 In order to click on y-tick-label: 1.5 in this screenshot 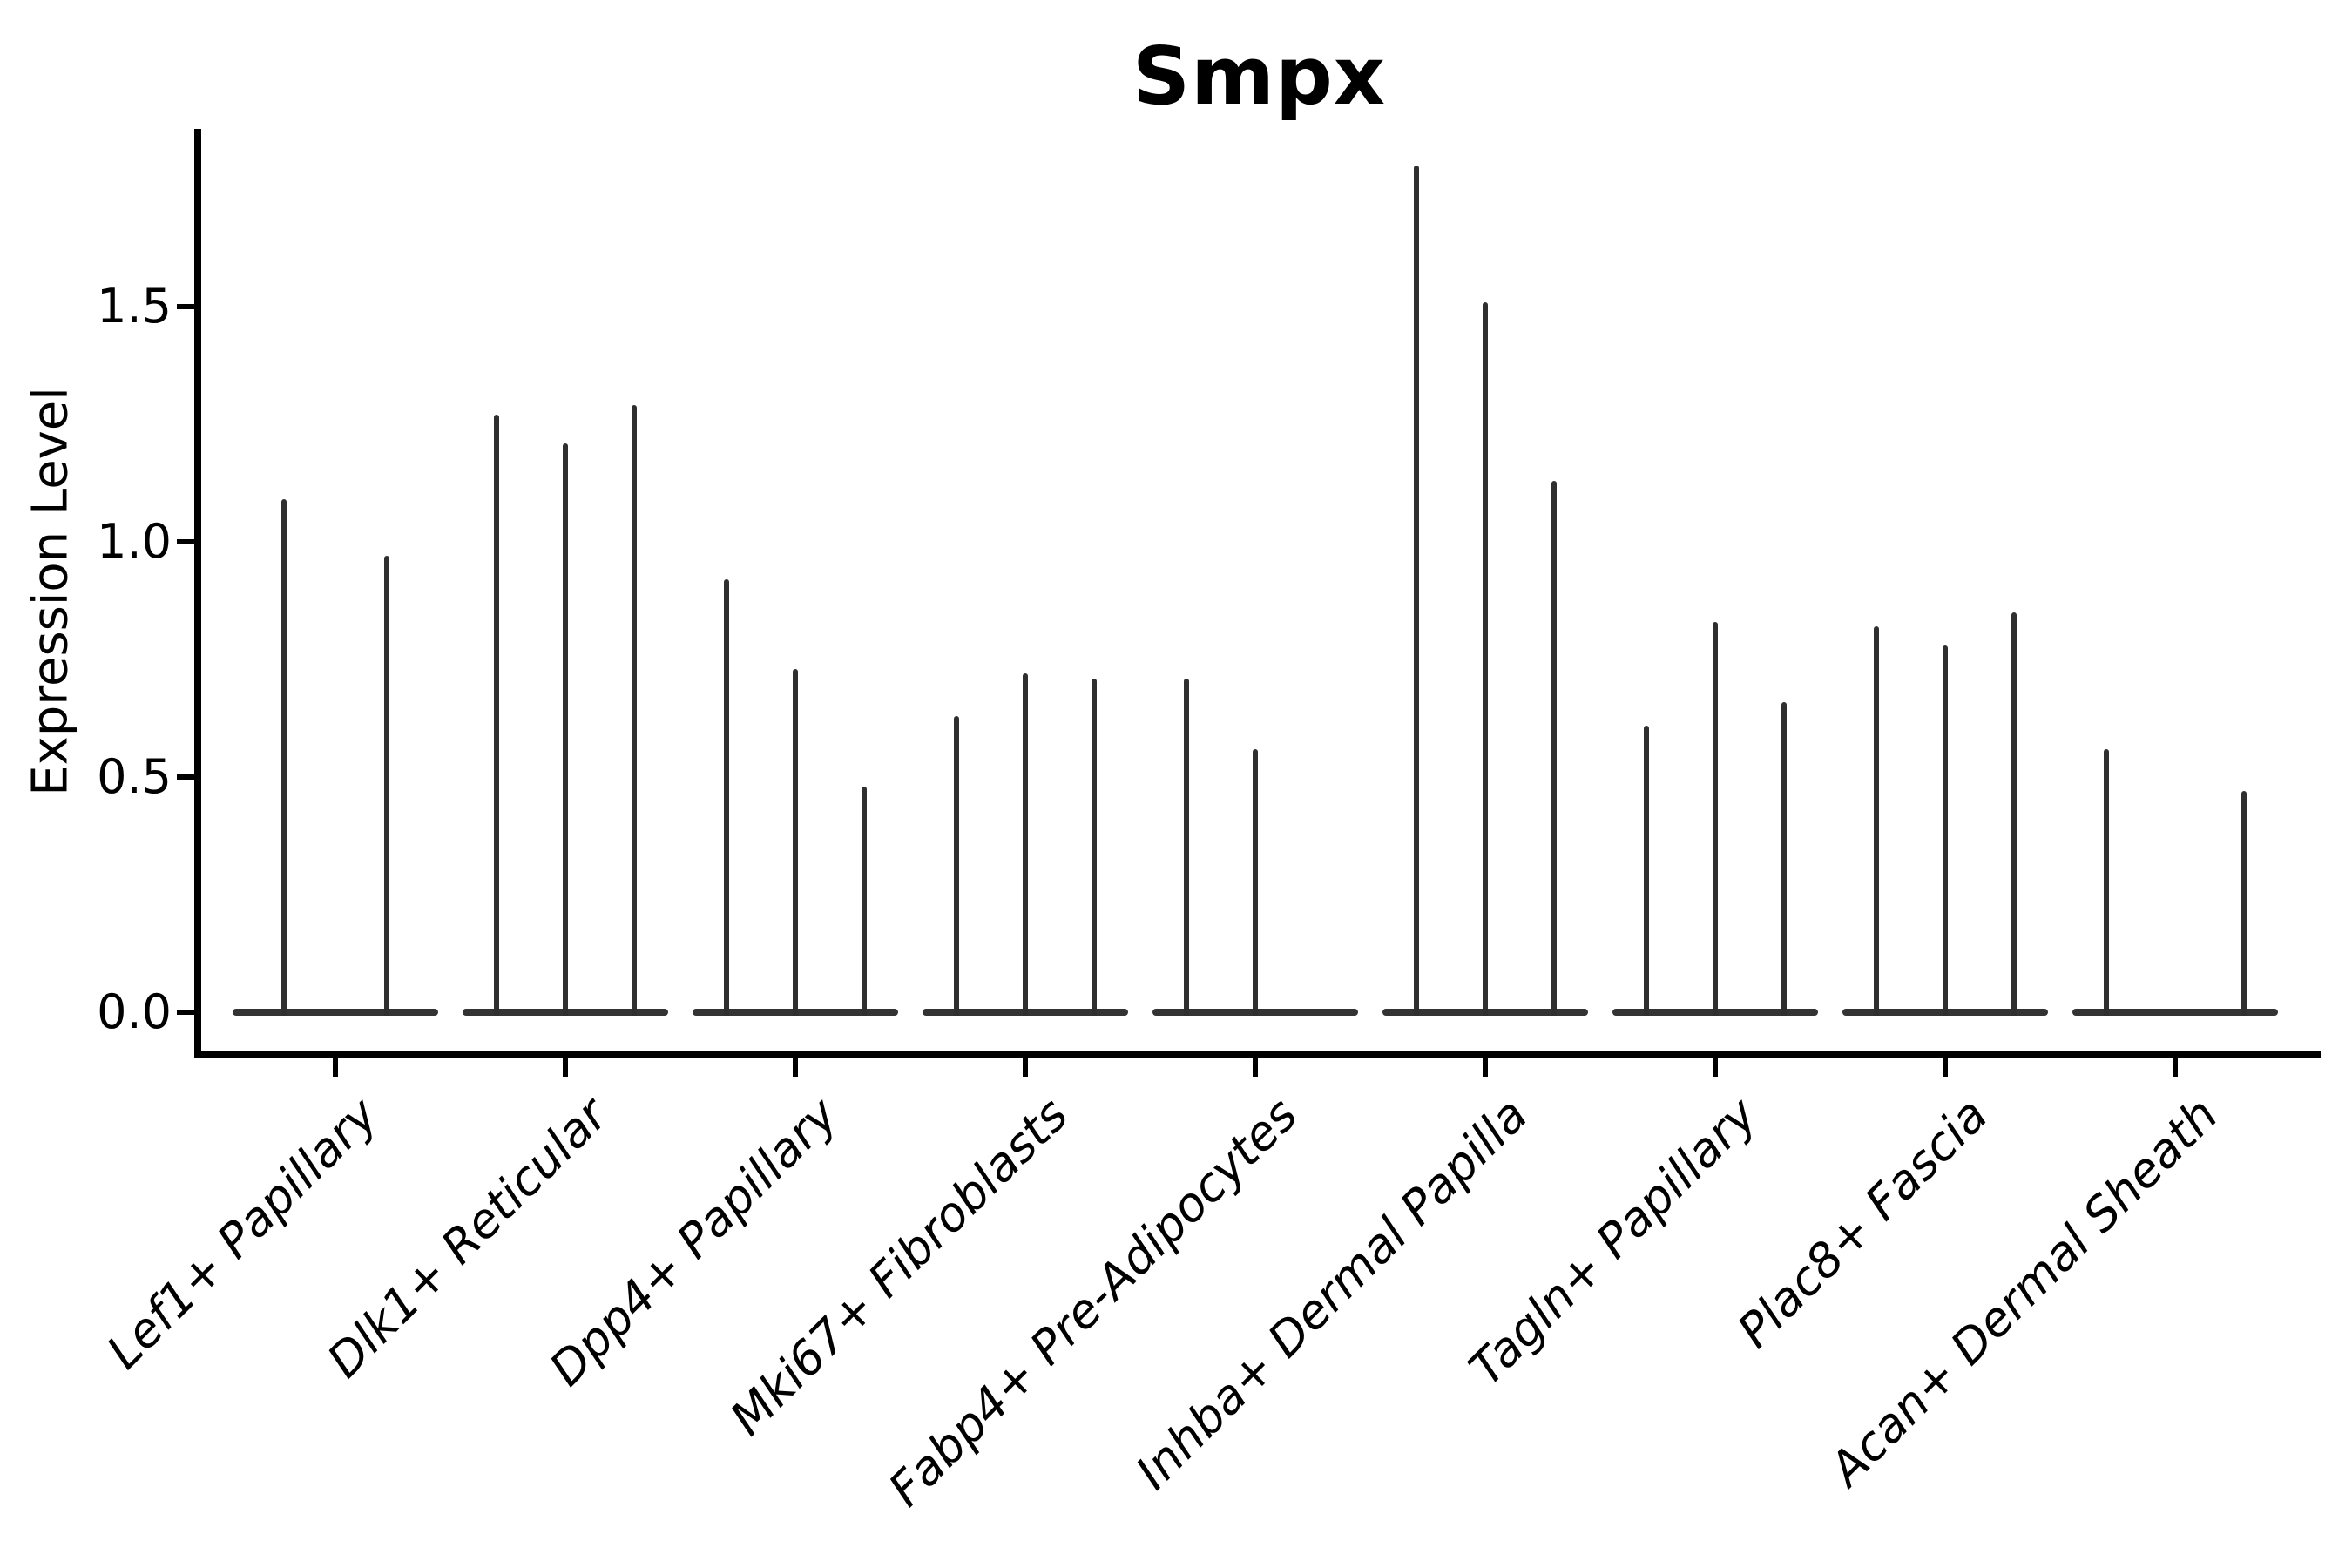, I will do `click(134, 306)`.